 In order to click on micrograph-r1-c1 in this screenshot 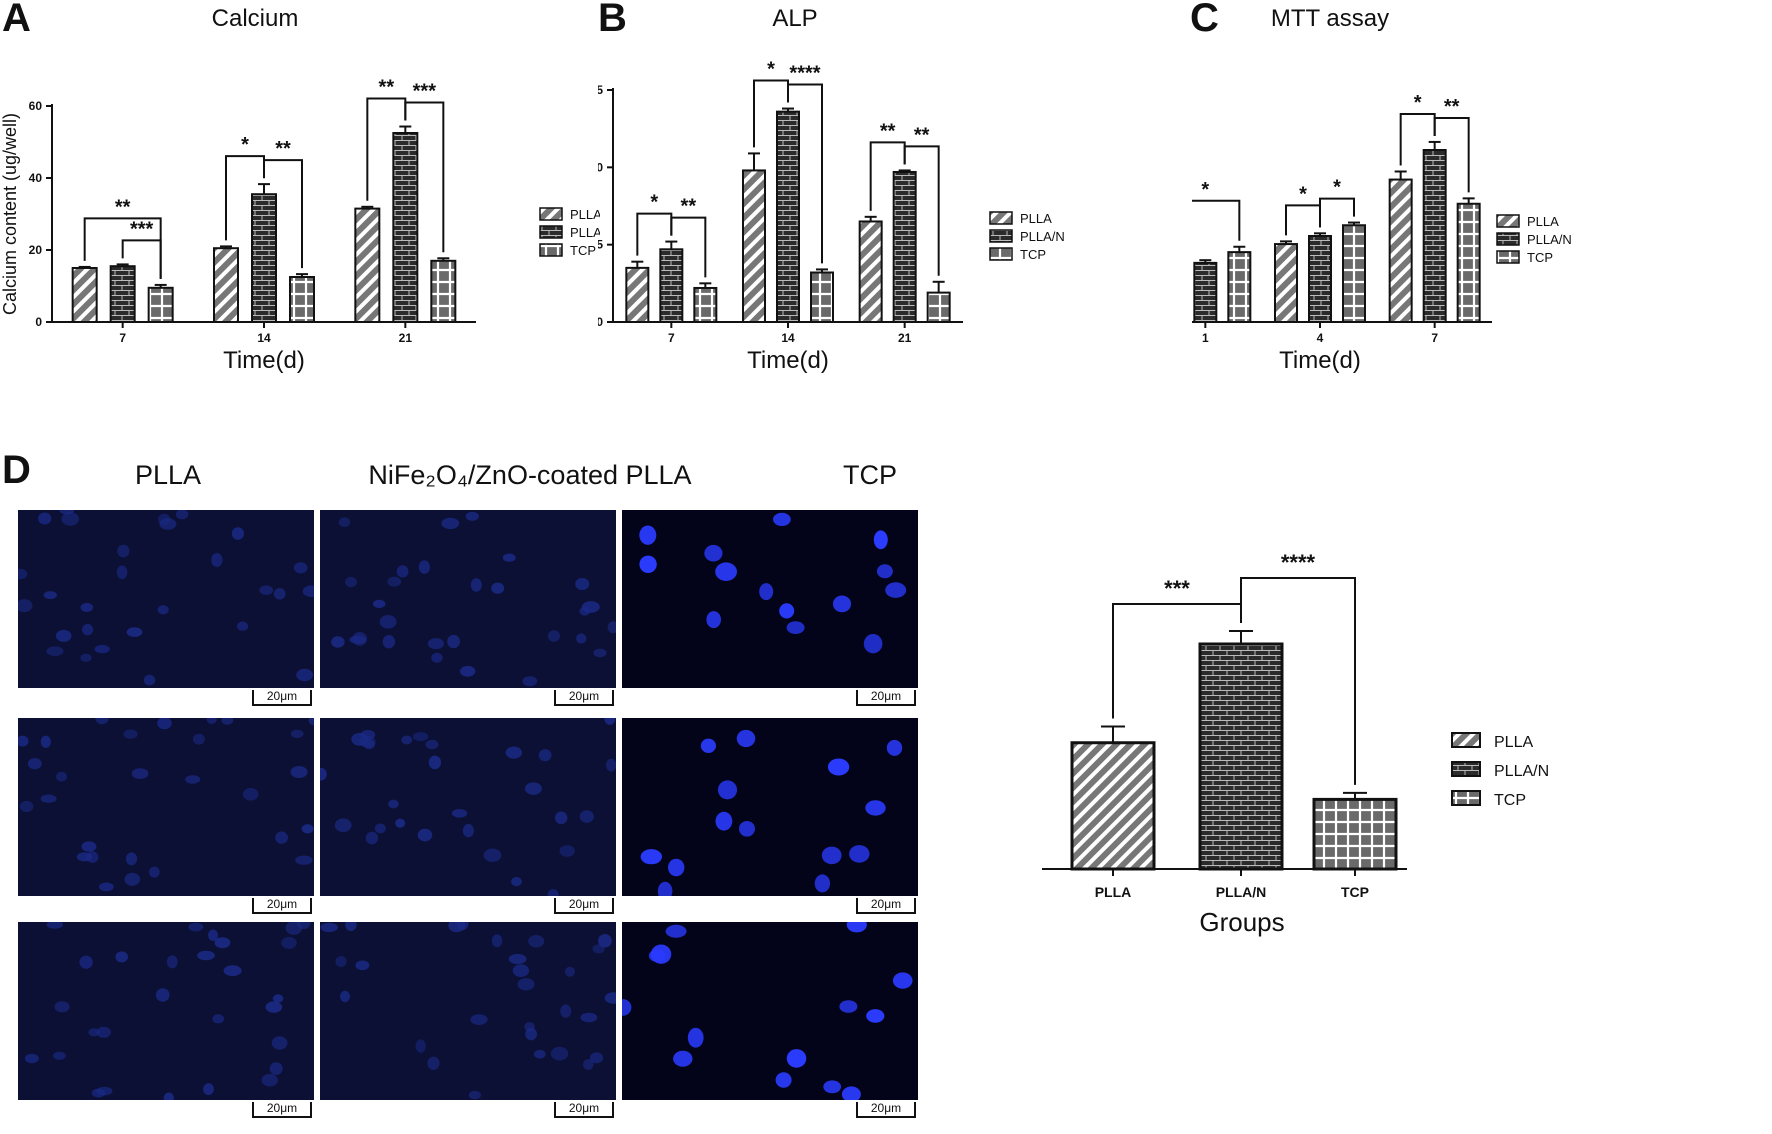, I will do `click(166, 599)`.